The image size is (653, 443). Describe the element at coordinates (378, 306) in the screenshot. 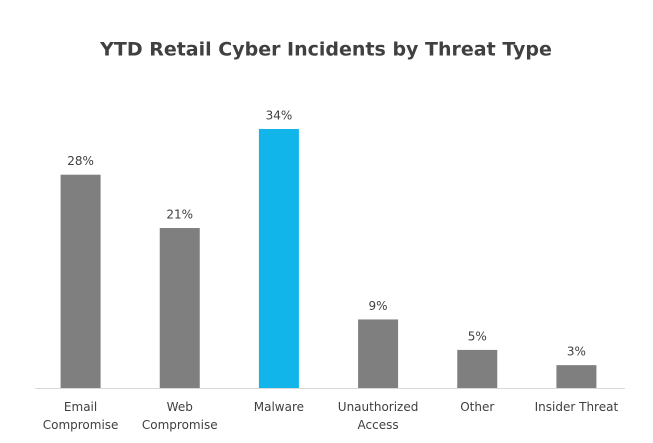

I see `data-label: 9%` at that location.